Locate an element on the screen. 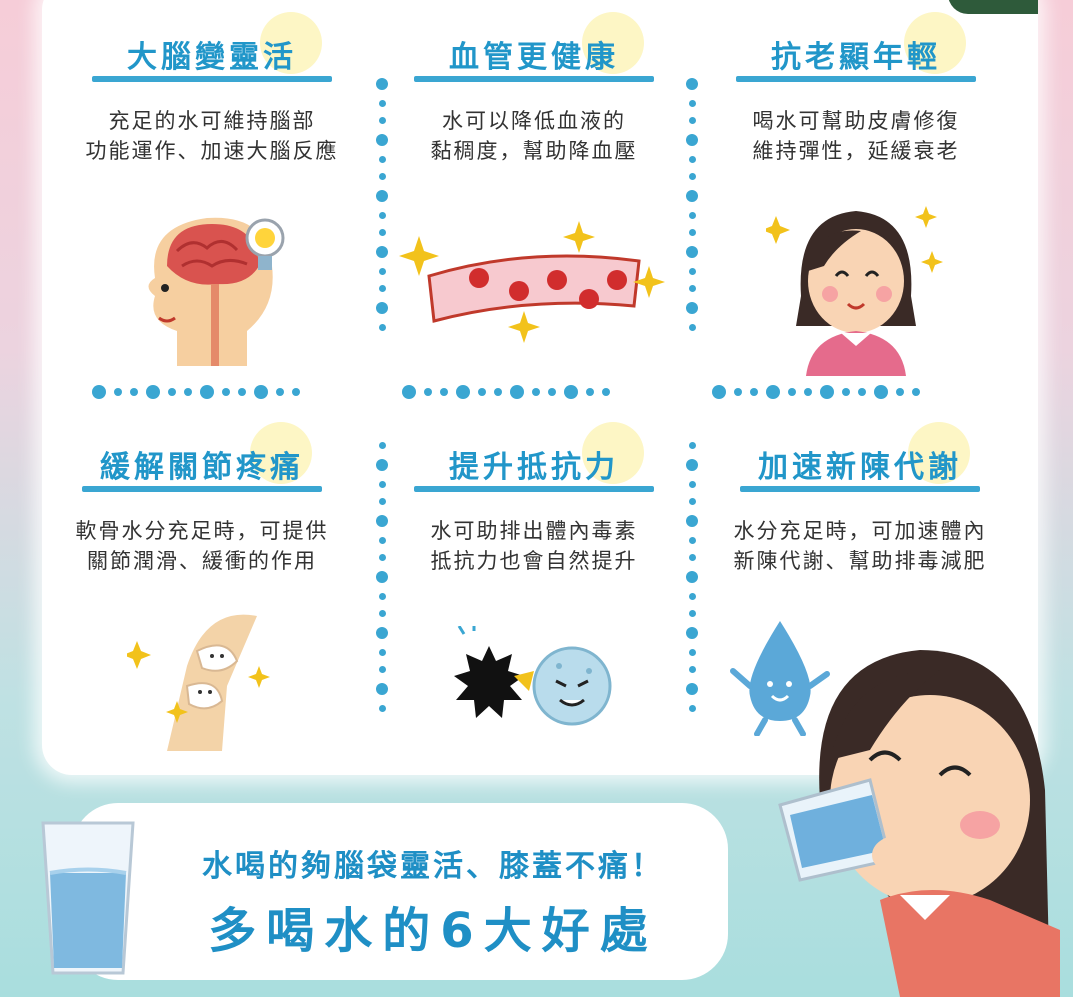 The width and height of the screenshot is (1073, 997). water-glass-icon is located at coordinates (88, 898).